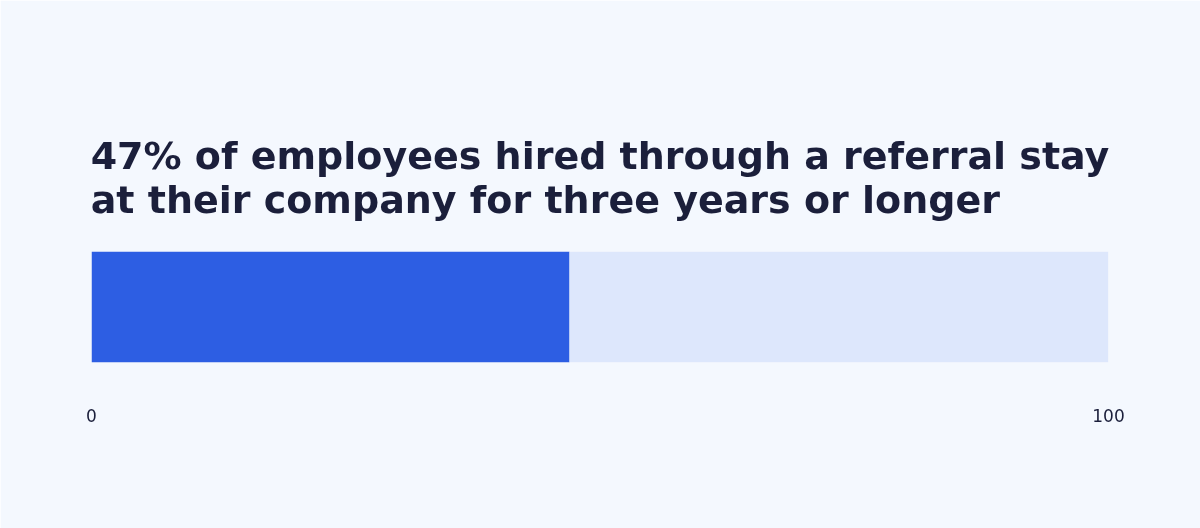 The image size is (1200, 528). I want to click on x-tick-label: 0, so click(91, 415).